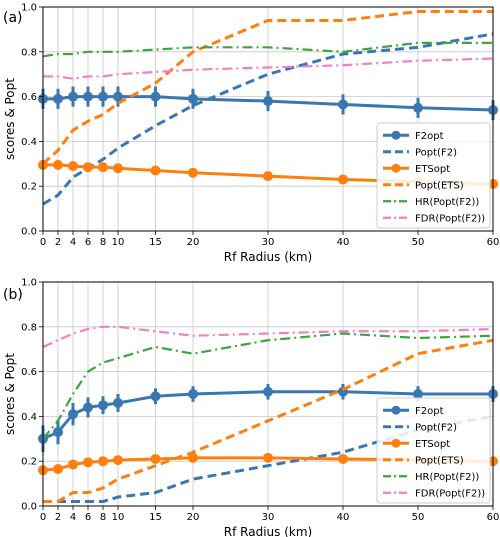 Image resolution: width=500 pixels, height=537 pixels. Describe the element at coordinates (13, 18) in the screenshot. I see `panel-label: (a)` at that location.